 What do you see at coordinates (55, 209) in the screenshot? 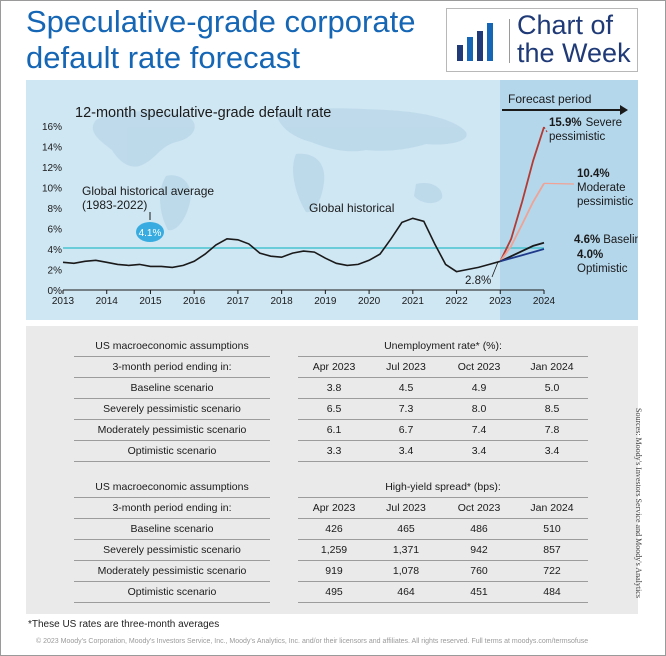
I see `y-tick-label: 8%` at bounding box center [55, 209].